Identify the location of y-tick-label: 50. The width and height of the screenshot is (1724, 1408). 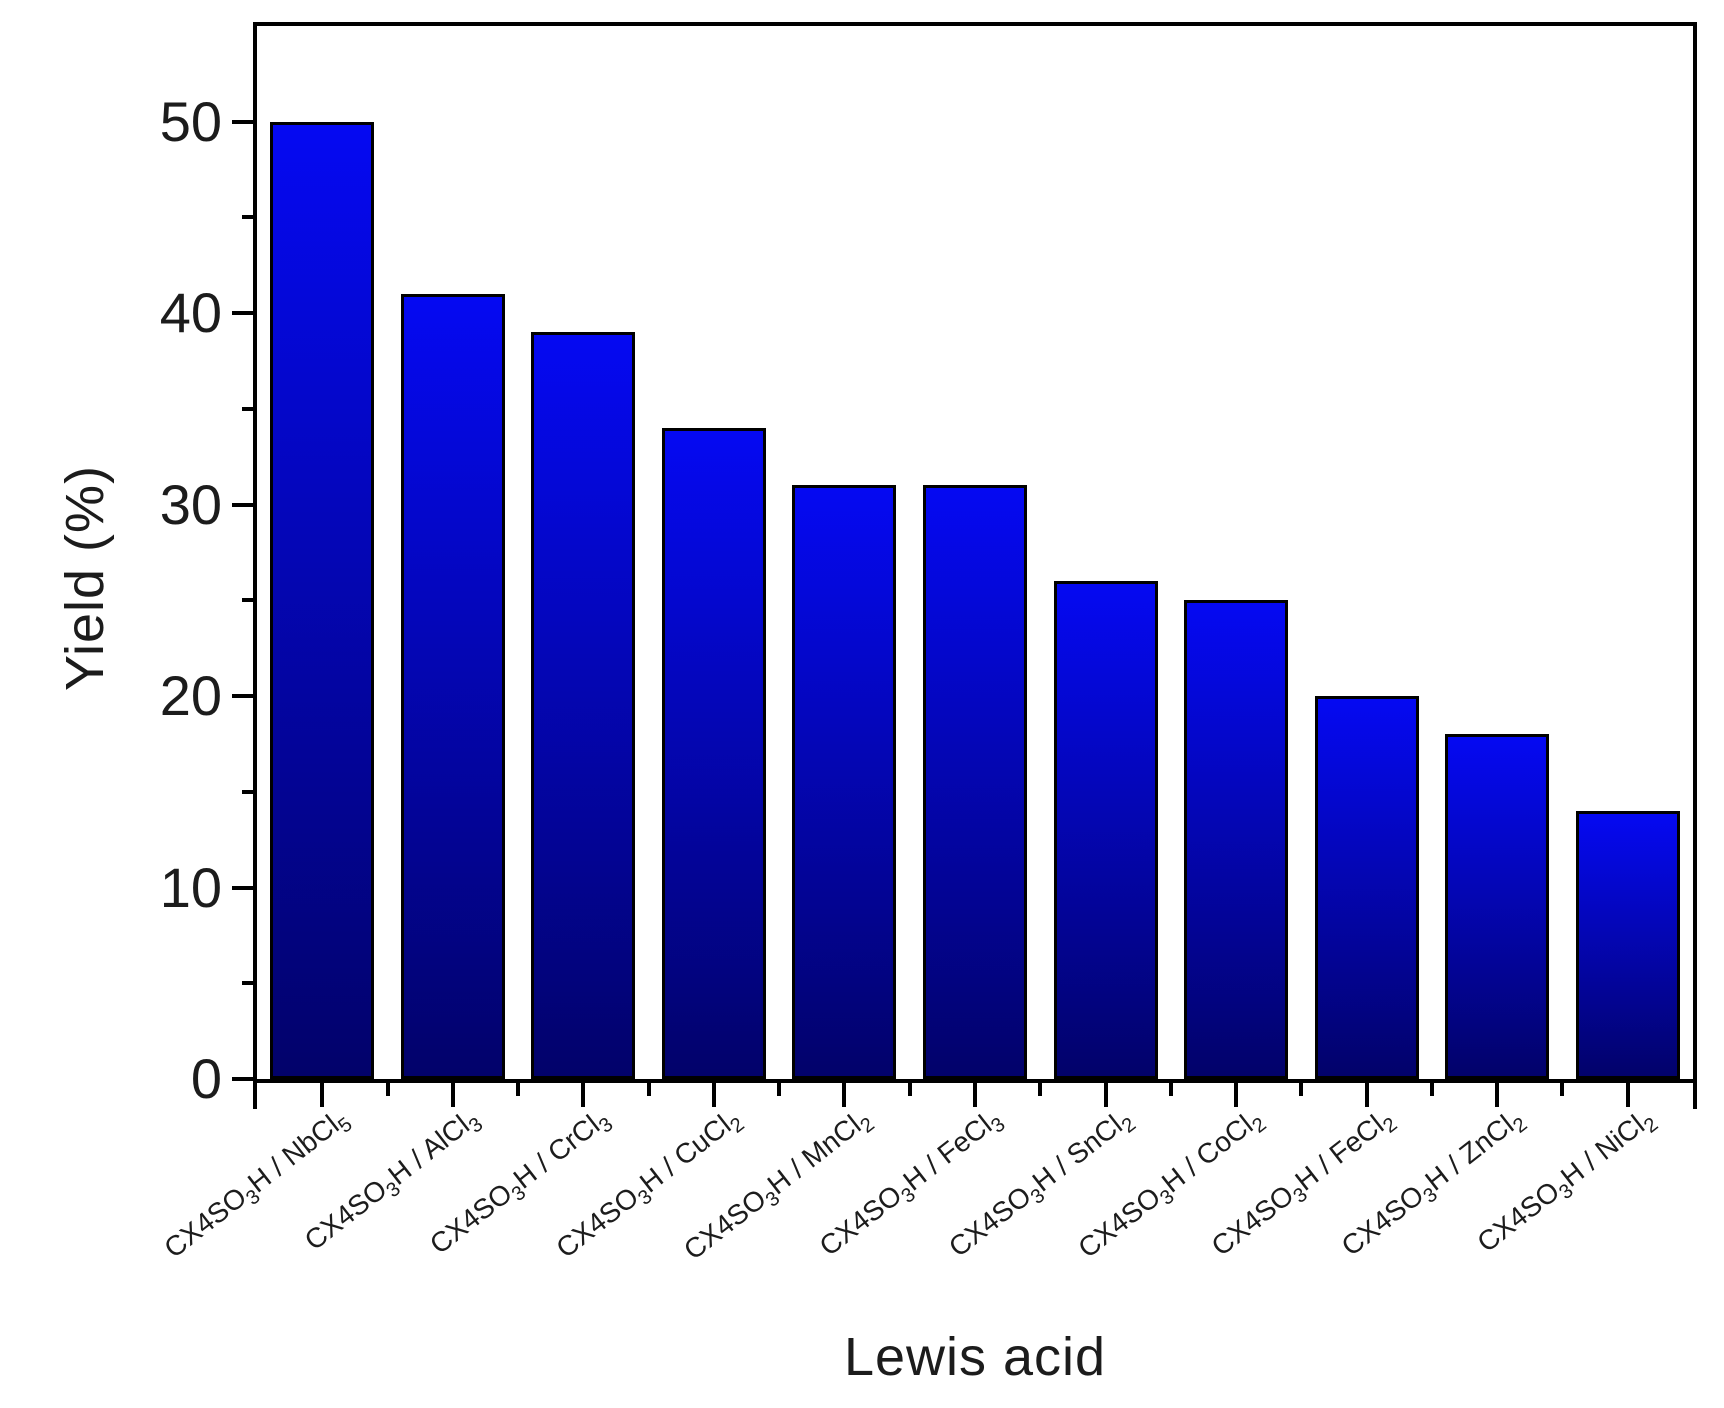
(190, 121).